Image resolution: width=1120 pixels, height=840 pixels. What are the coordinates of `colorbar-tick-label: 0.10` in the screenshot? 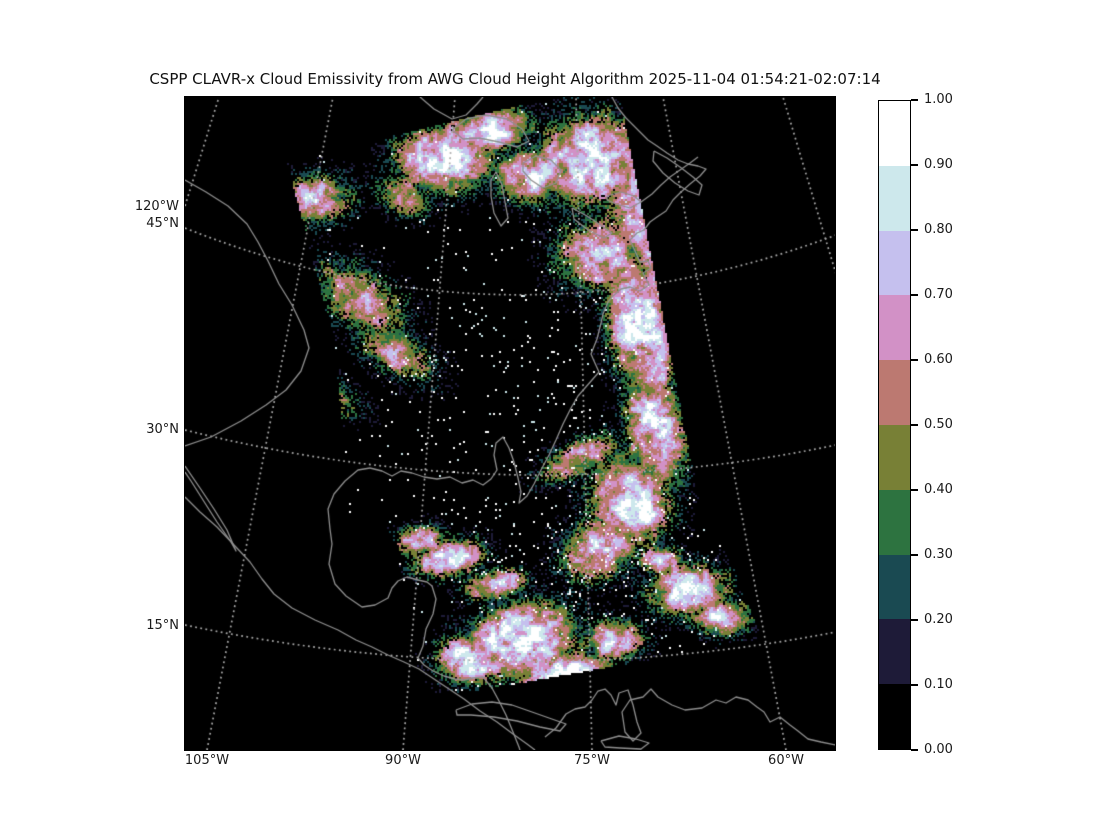 It's located at (938, 684).